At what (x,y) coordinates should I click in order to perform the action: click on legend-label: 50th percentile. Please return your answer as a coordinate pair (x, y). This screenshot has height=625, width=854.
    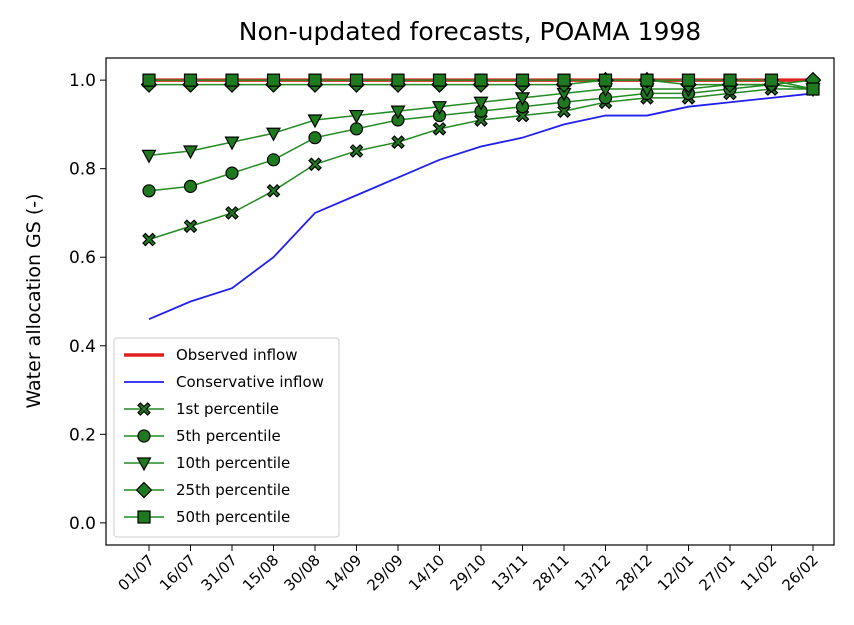
    Looking at the image, I should click on (233, 517).